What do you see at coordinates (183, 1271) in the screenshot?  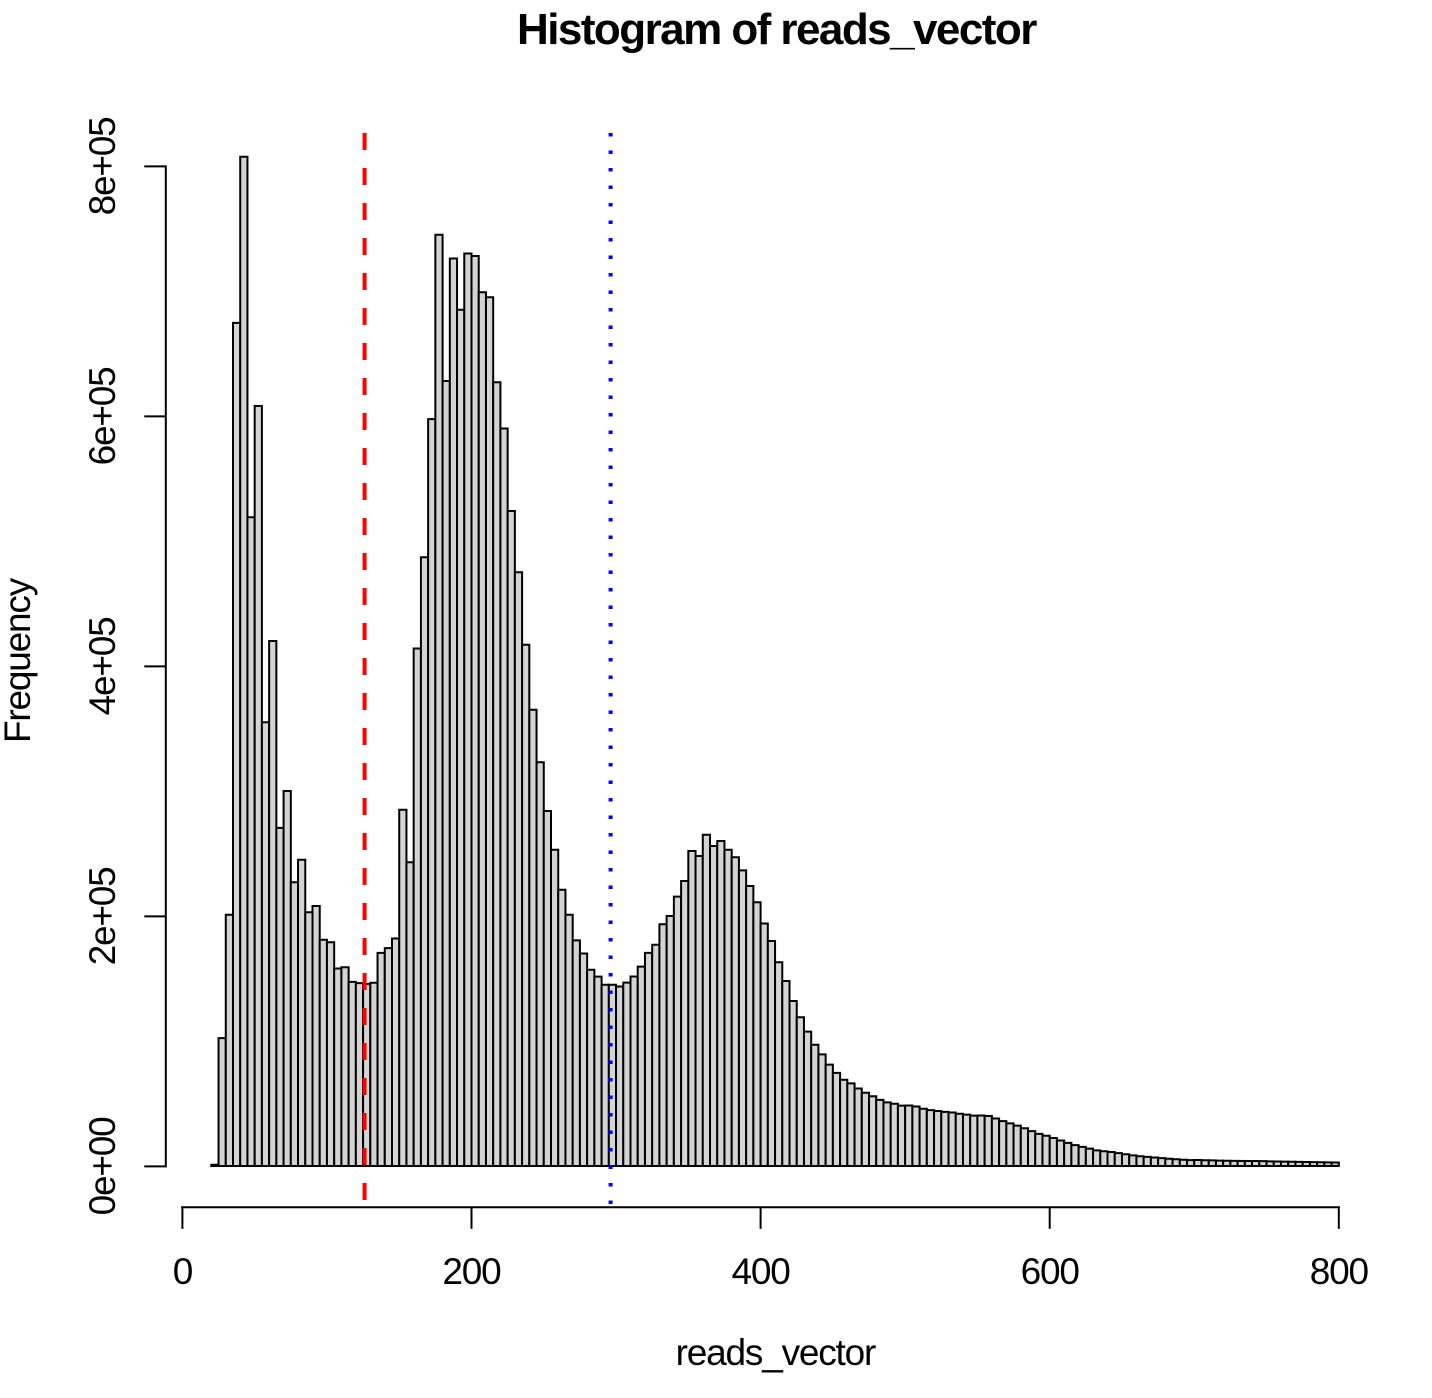 I see `svg-text: 0` at bounding box center [183, 1271].